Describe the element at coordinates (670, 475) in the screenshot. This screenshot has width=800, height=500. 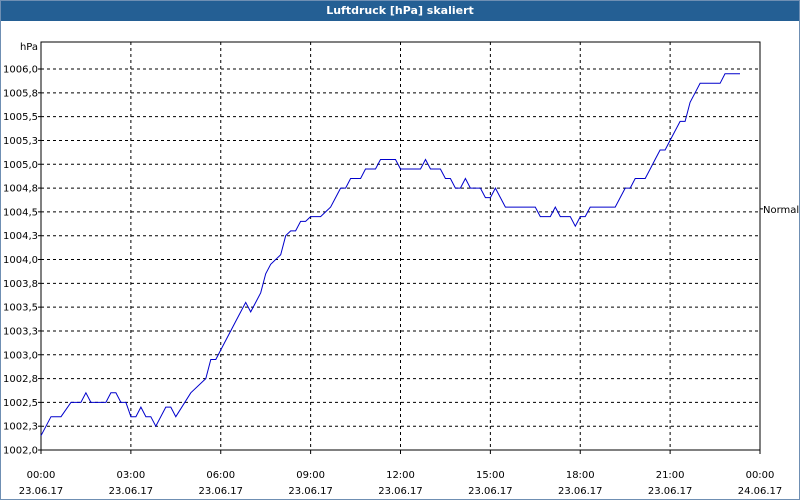
I see `x-tick-time-label: 21:00` at that location.